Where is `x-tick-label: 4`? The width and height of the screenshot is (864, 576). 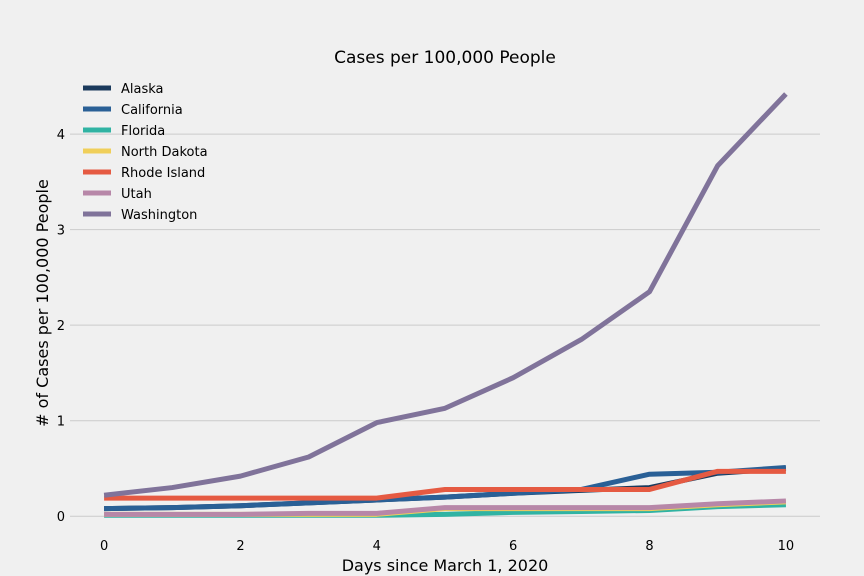 x-tick-label: 4 is located at coordinates (377, 546).